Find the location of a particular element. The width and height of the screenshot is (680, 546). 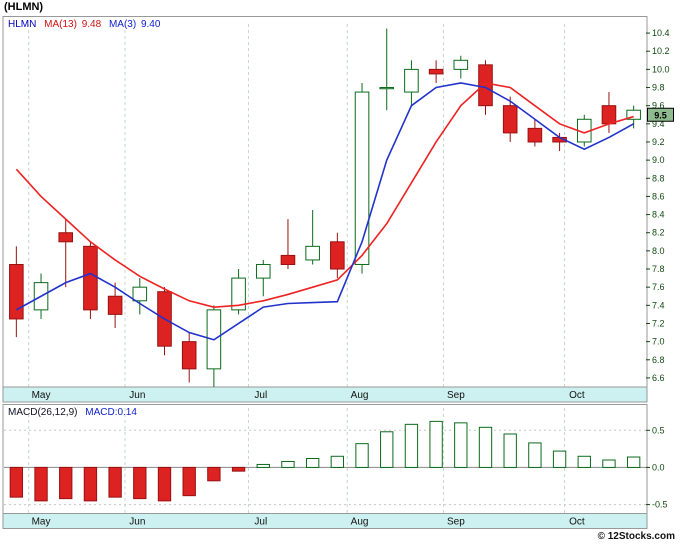

macd-axis-label: 0.0 is located at coordinates (658, 467).